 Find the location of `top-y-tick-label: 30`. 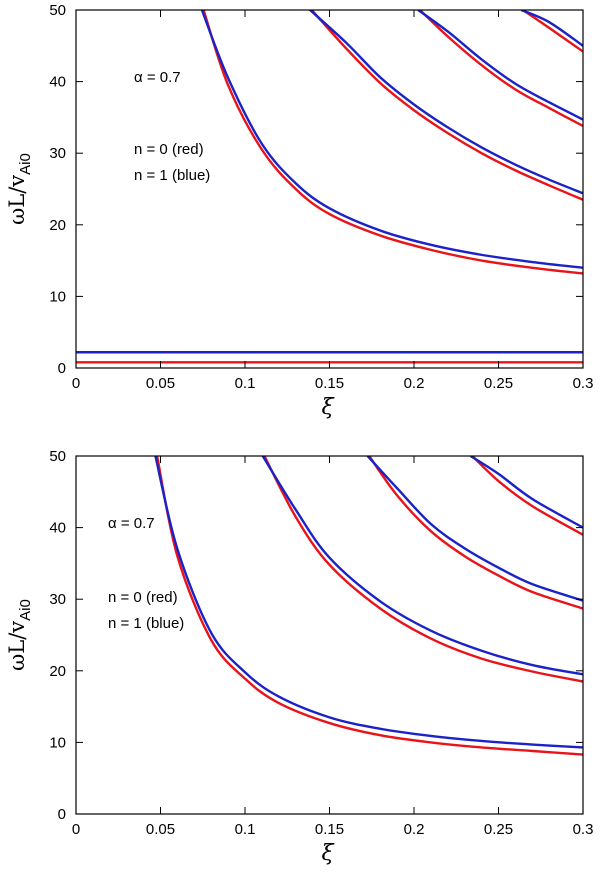

top-y-tick-label: 30 is located at coordinates (57, 153).